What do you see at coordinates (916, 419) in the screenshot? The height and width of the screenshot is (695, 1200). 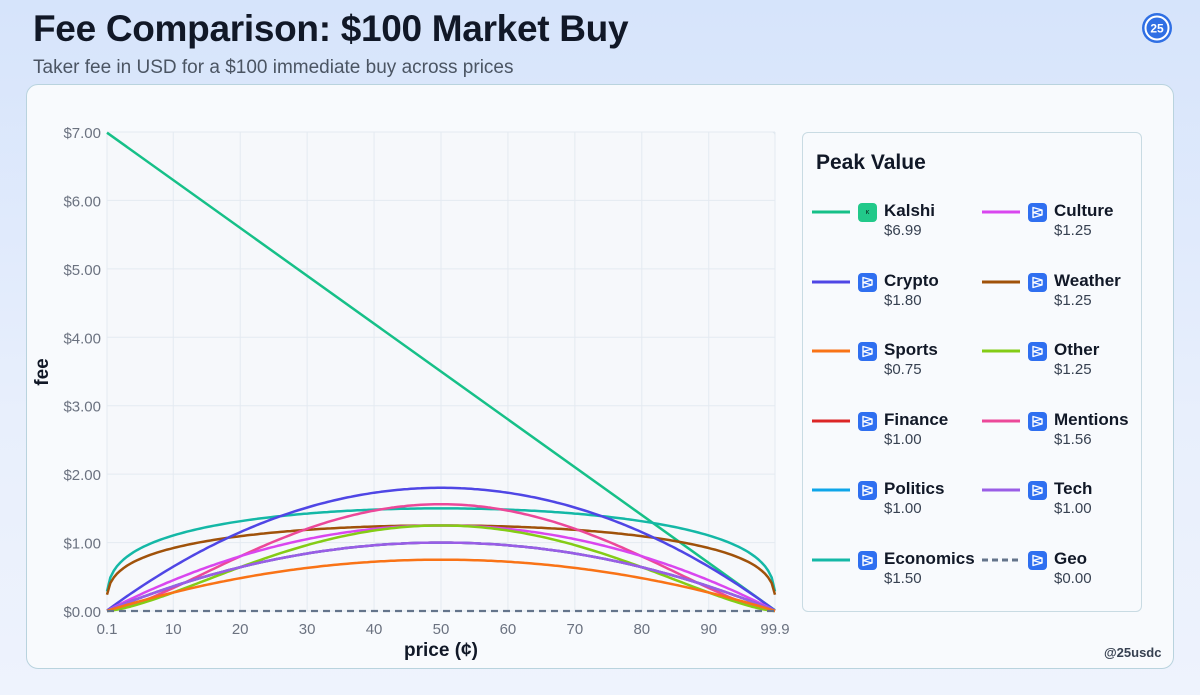 I see `legend-item-name: Finance` at bounding box center [916, 419].